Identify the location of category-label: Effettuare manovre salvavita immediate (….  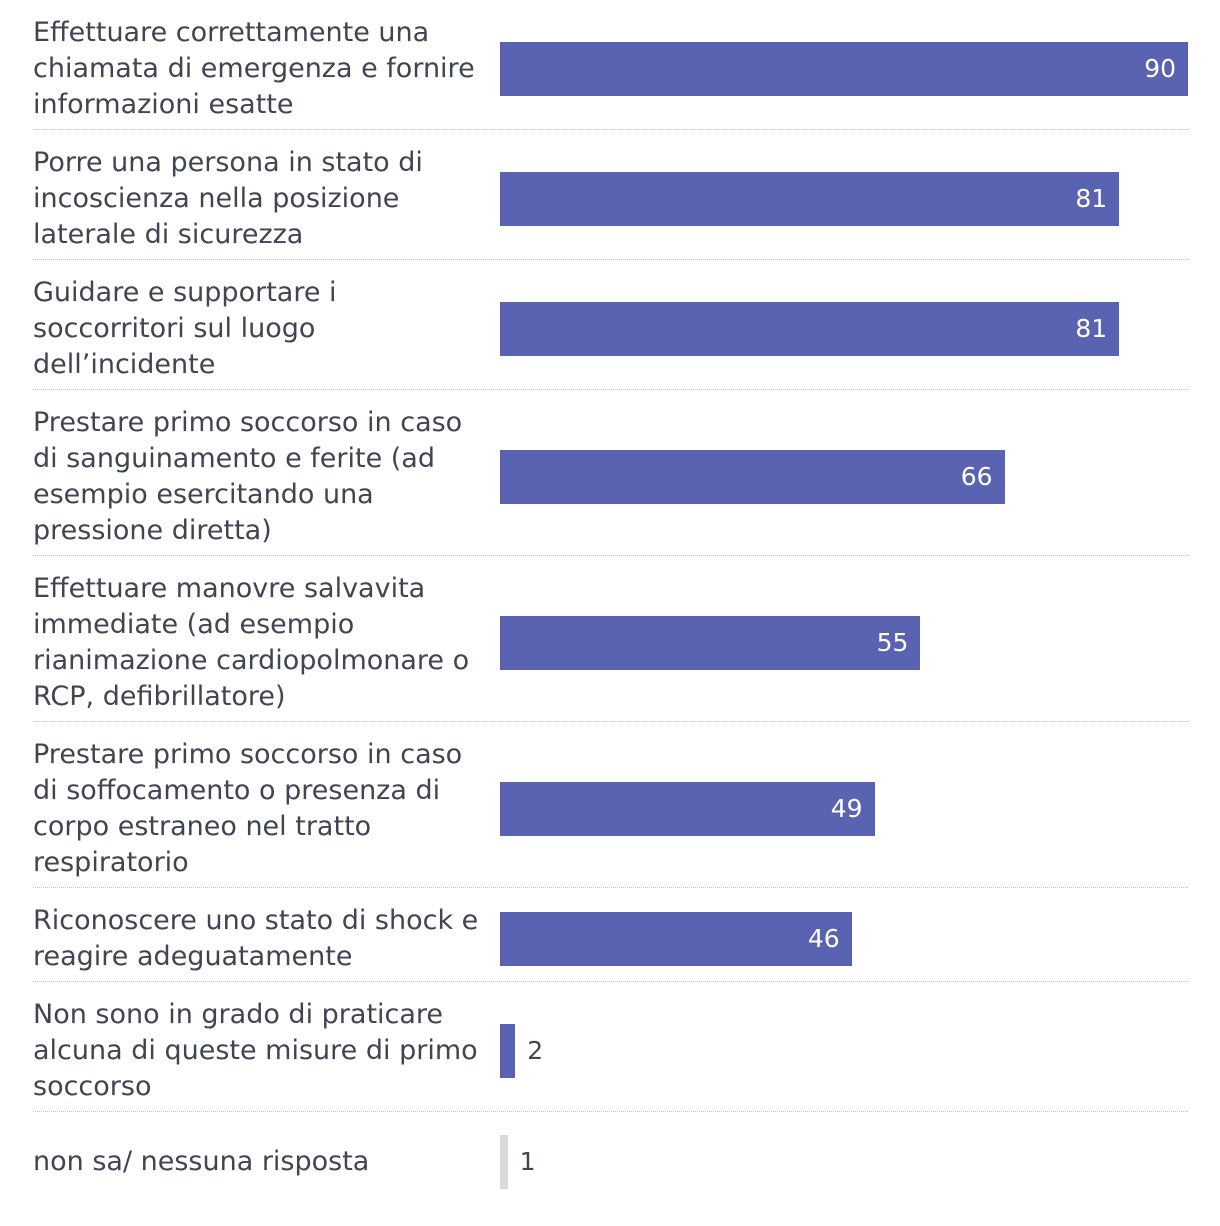
(251, 642).